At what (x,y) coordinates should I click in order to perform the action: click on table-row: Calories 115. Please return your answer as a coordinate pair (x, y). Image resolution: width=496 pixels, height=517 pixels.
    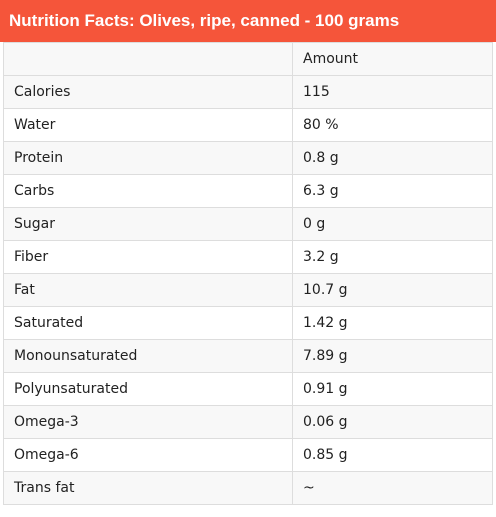
    Looking at the image, I should click on (248, 92).